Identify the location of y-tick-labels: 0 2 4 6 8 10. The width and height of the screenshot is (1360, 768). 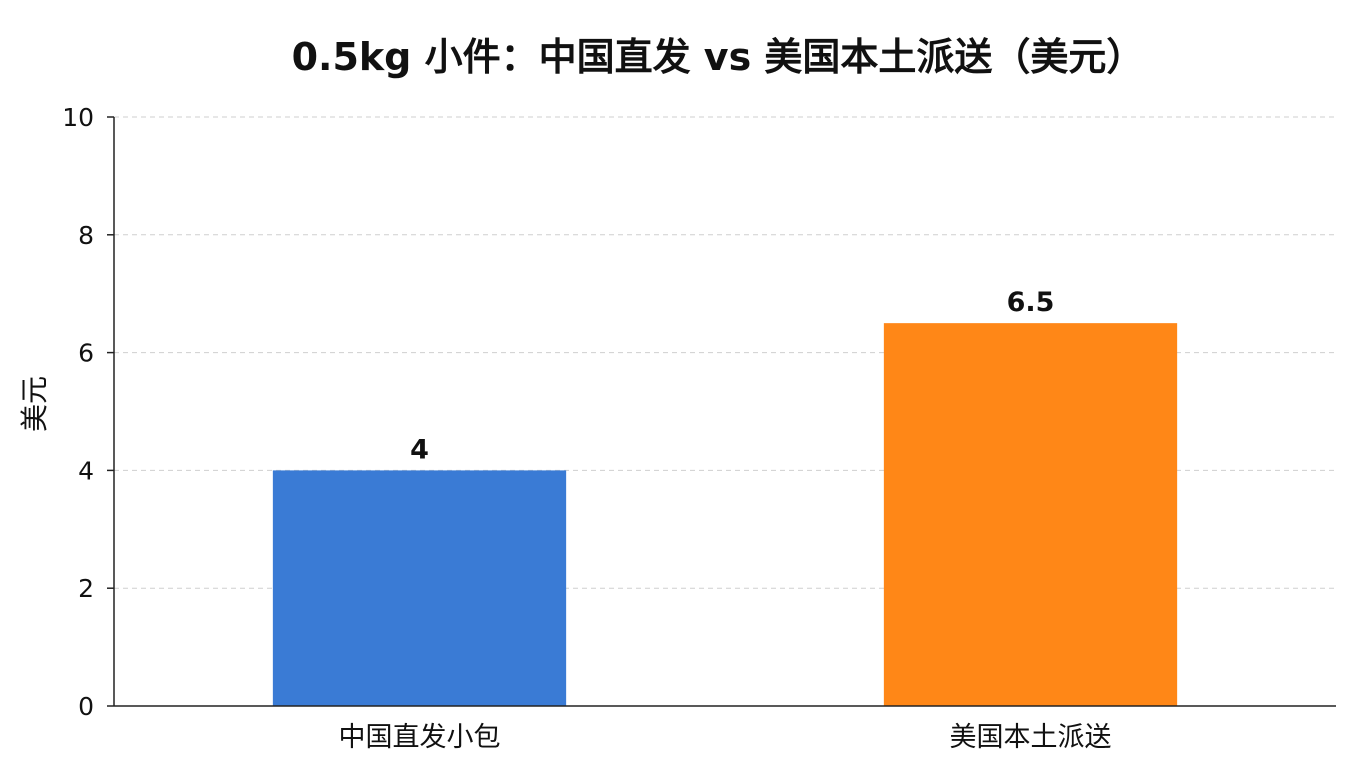
(88, 412).